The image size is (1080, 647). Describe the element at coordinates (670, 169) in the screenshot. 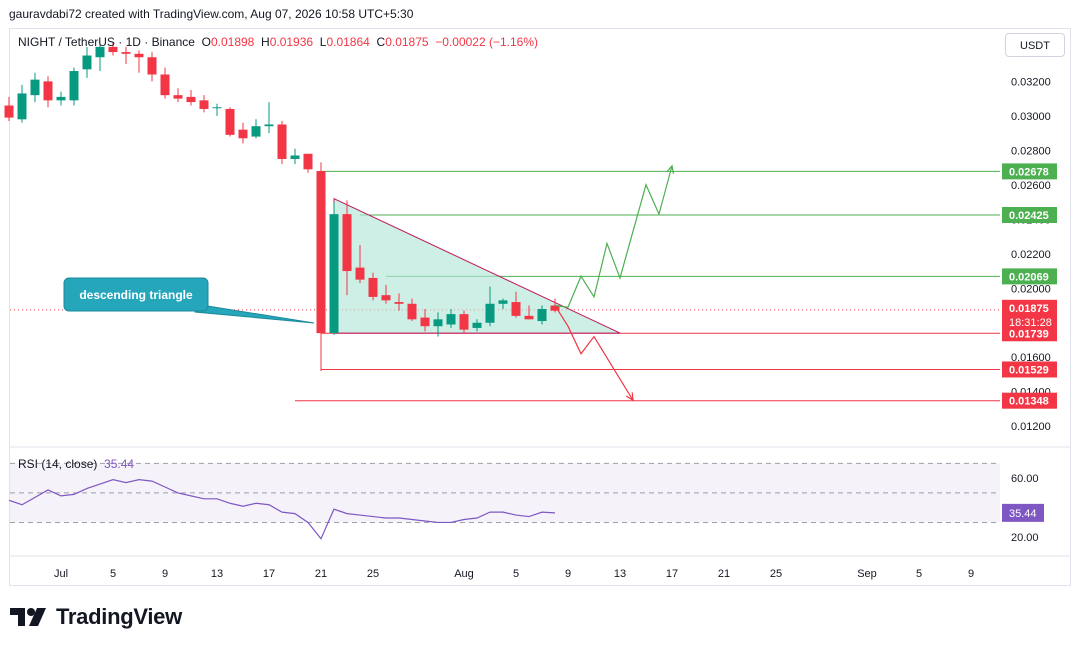

I see `bullish-projection-arrowhead` at that location.